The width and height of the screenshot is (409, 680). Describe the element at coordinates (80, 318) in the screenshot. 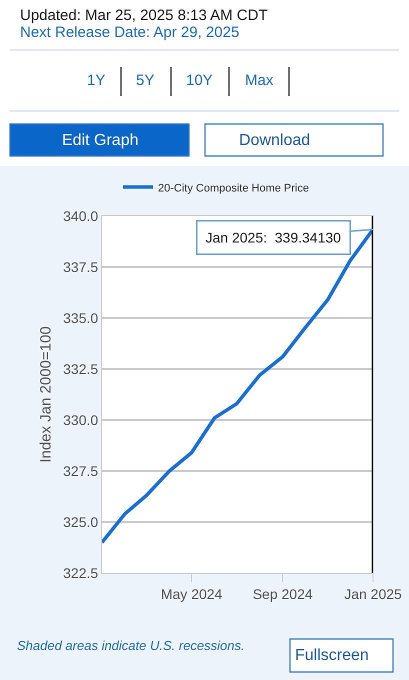

I see `y-tick-label: 335.0` at that location.